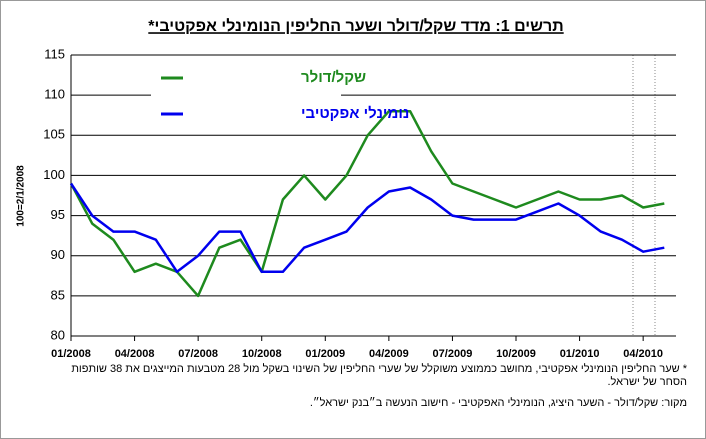  What do you see at coordinates (71, 354) in the screenshot?
I see `x-tick-label: 01/2008` at bounding box center [71, 354].